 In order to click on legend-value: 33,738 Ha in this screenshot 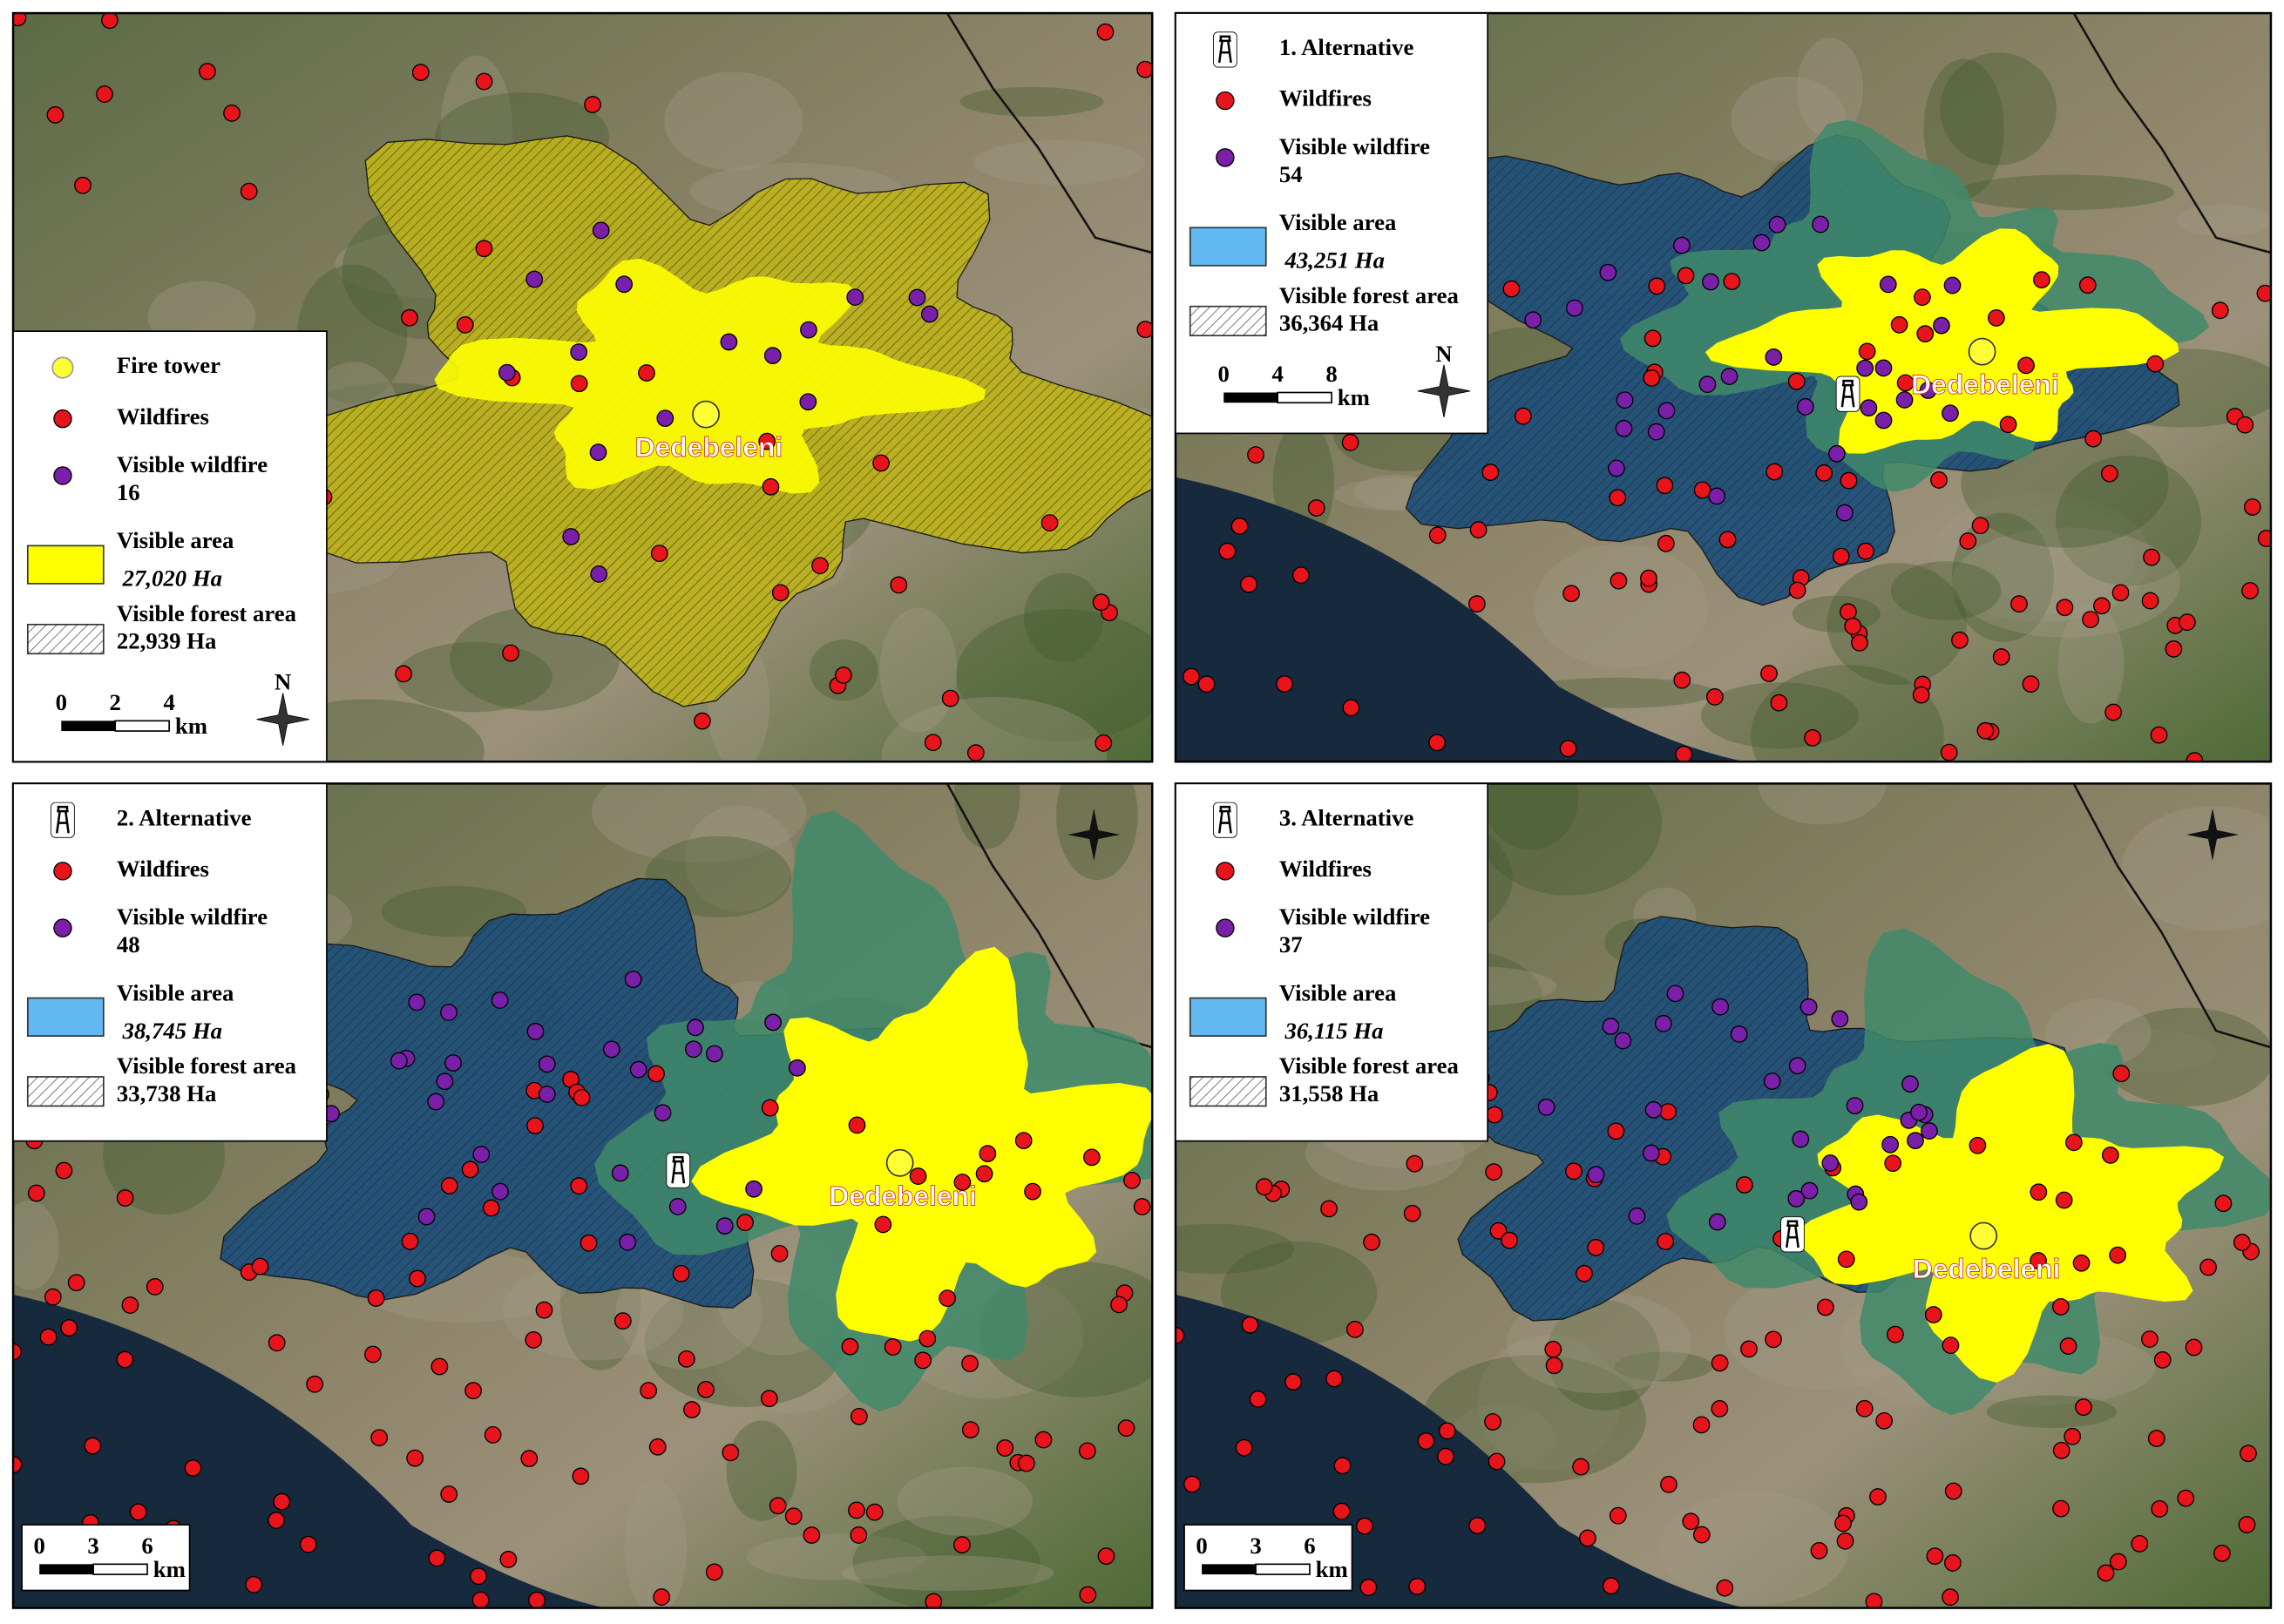, I will do `click(167, 1093)`.